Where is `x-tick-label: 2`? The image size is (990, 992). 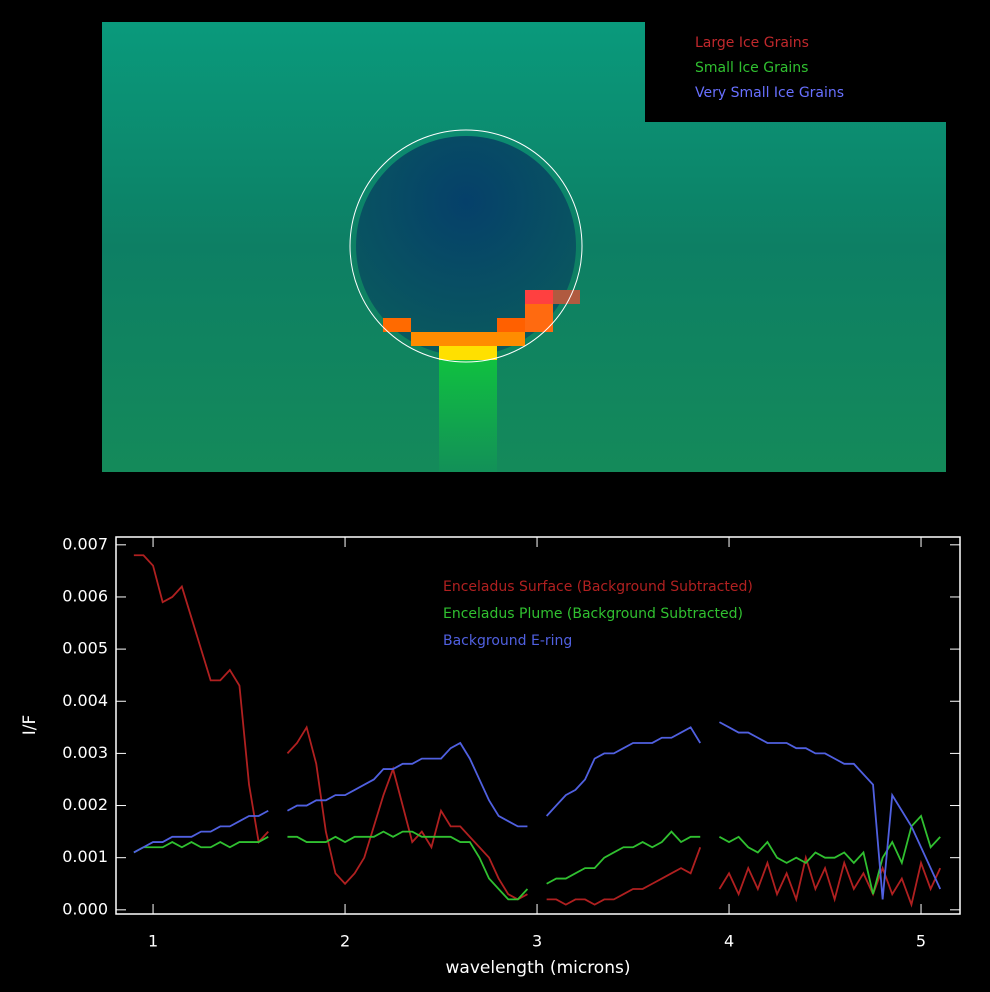 x-tick-label: 2 is located at coordinates (345, 941).